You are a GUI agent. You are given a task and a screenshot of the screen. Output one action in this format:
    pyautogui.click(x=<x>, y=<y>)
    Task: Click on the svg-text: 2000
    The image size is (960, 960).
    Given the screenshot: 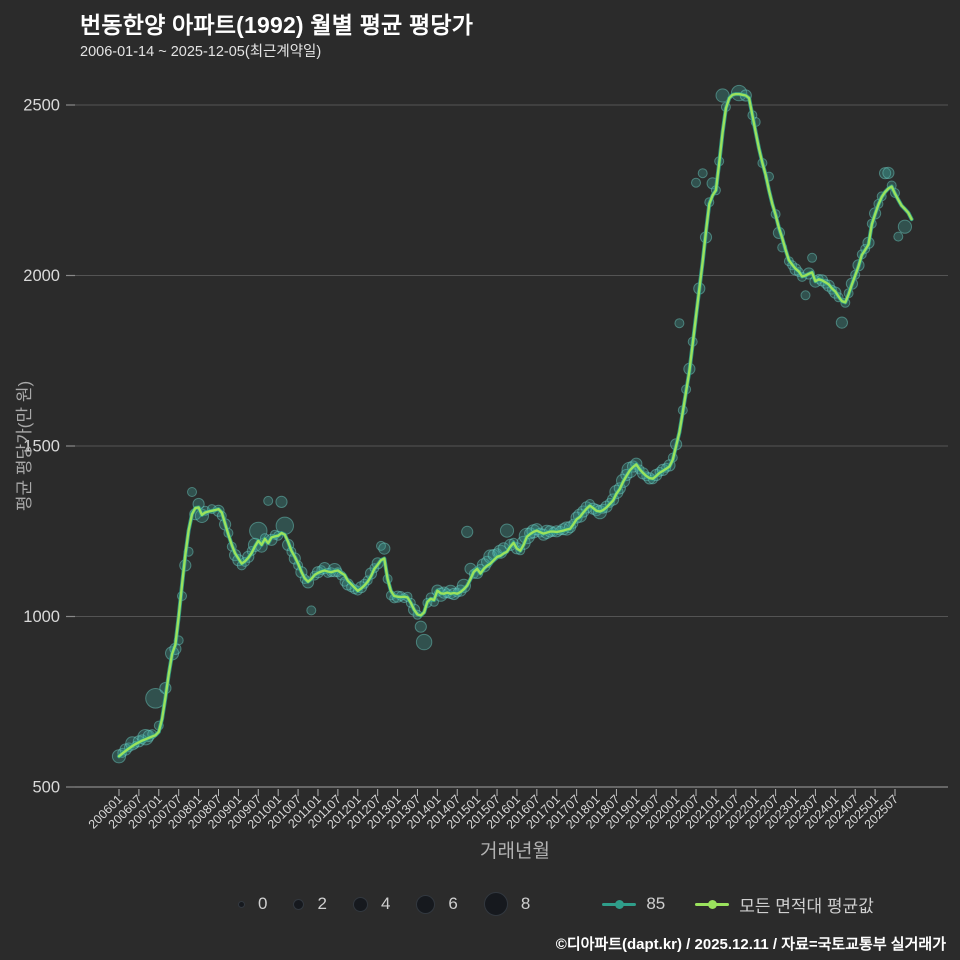 What is the action you would take?
    pyautogui.click(x=41, y=276)
    